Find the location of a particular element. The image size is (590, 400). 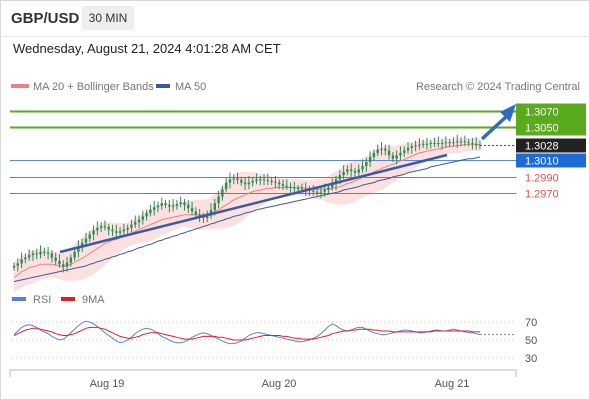

x-tick-label: Aug 19 is located at coordinates (107, 384).